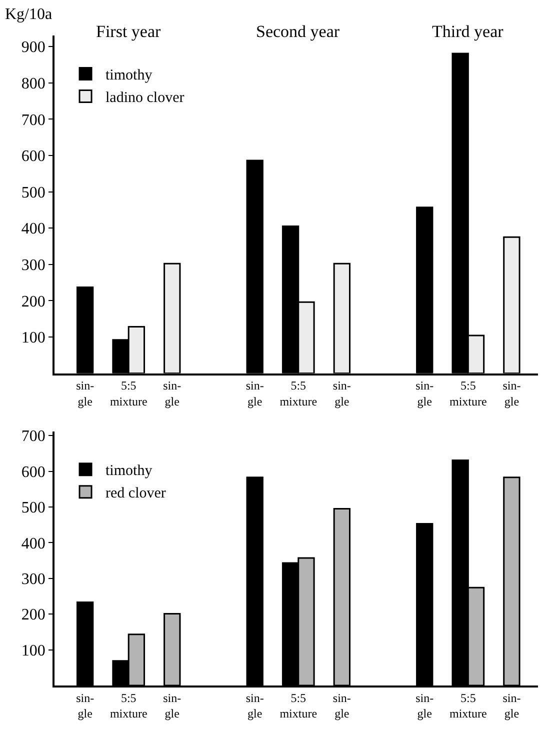 The width and height of the screenshot is (546, 729). I want to click on legend-label: red clover, so click(136, 494).